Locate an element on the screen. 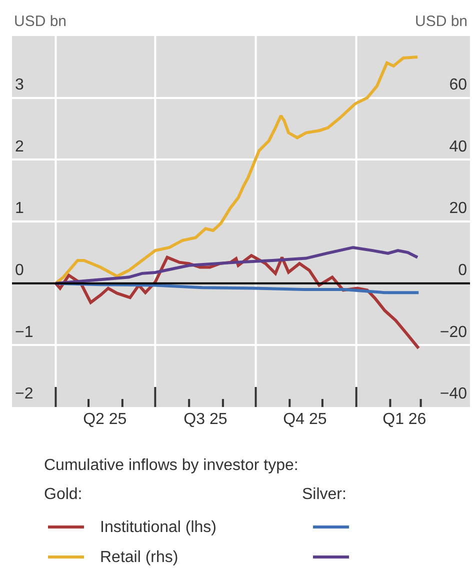  y-tick-label: 3 is located at coordinates (19, 85).